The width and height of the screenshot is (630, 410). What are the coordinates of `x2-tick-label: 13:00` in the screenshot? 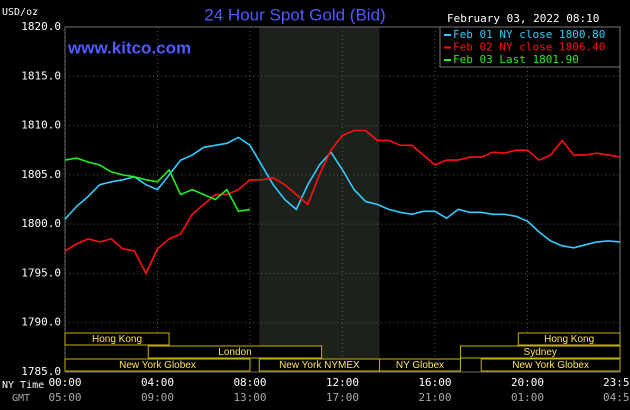 It's located at (249, 397).